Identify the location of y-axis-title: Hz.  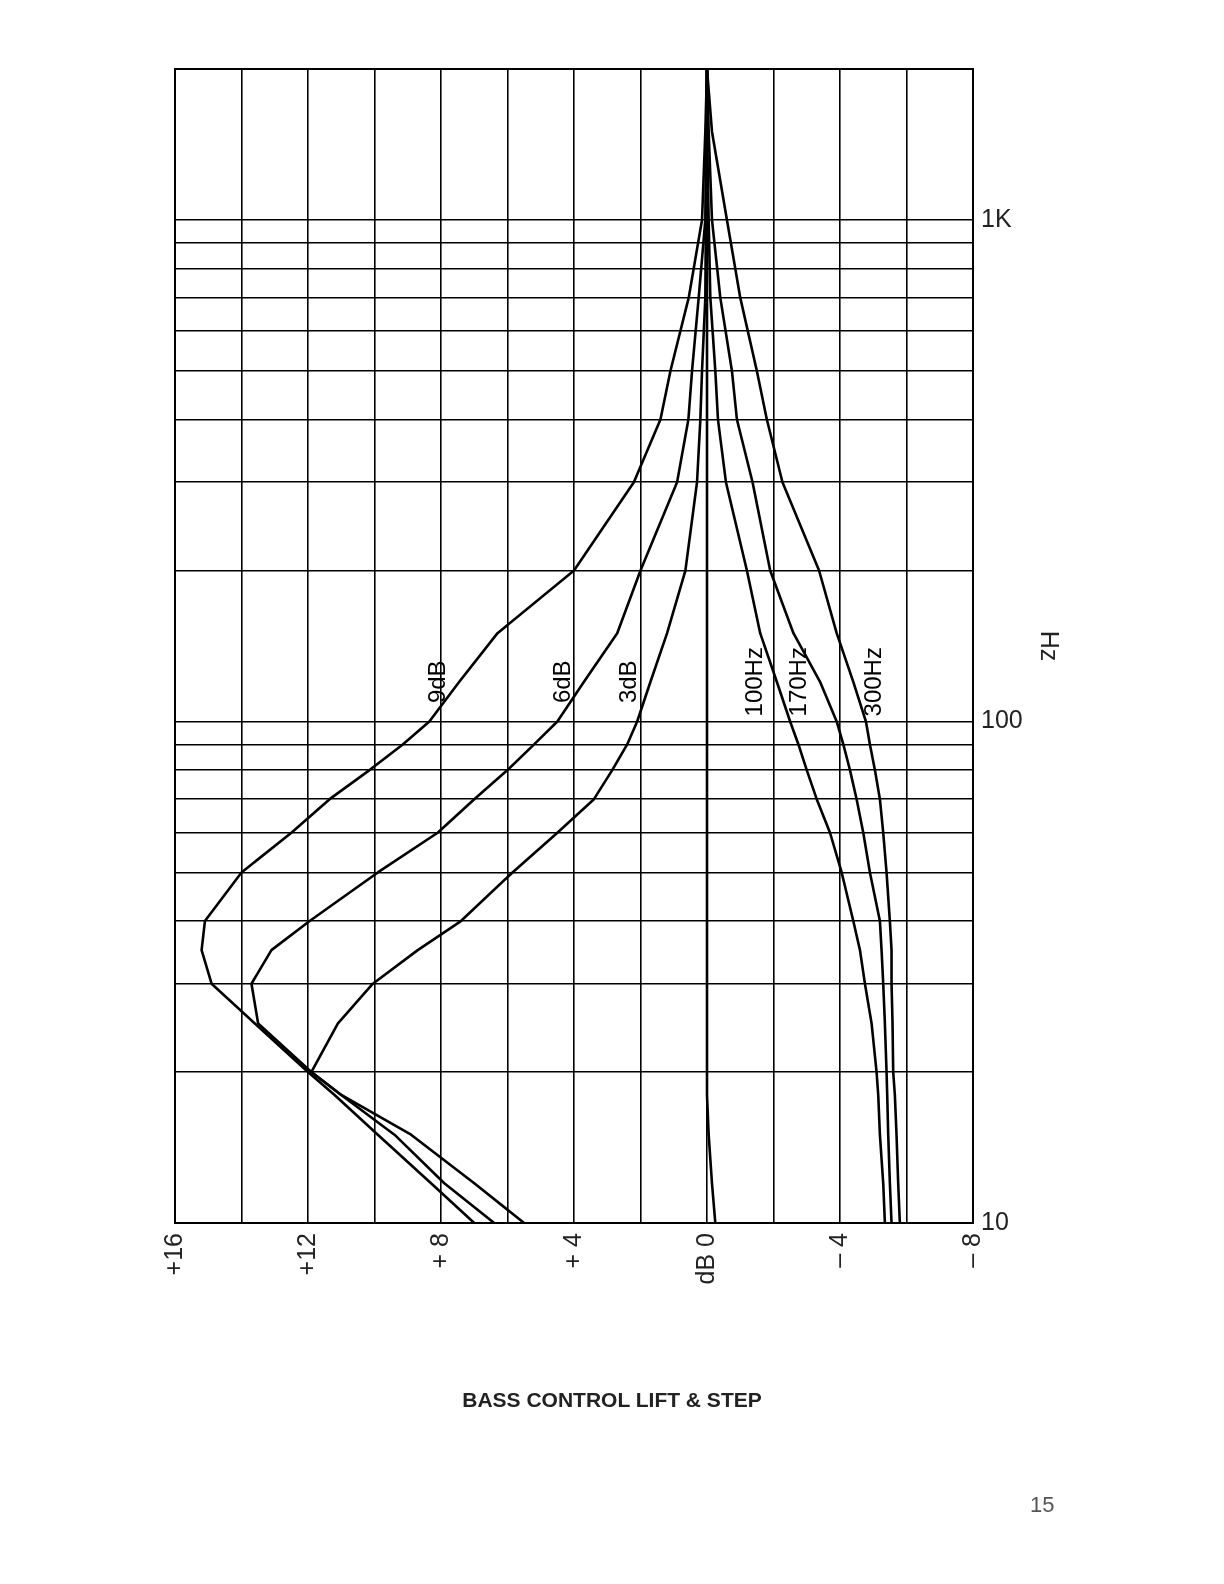
(1050, 646).